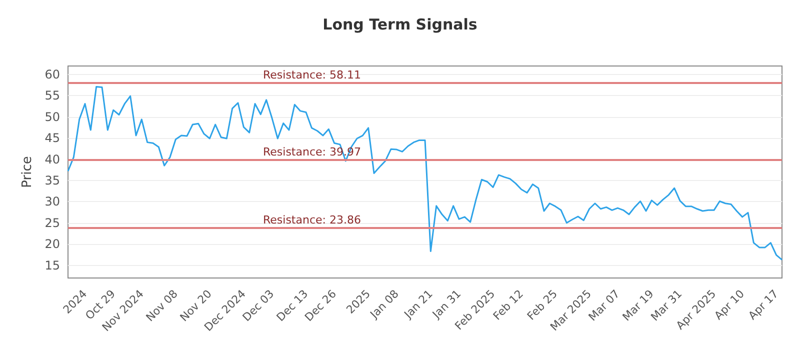 The height and width of the screenshot is (350, 800). What do you see at coordinates (27, 172) in the screenshot?
I see `y-axis-title: Price` at bounding box center [27, 172].